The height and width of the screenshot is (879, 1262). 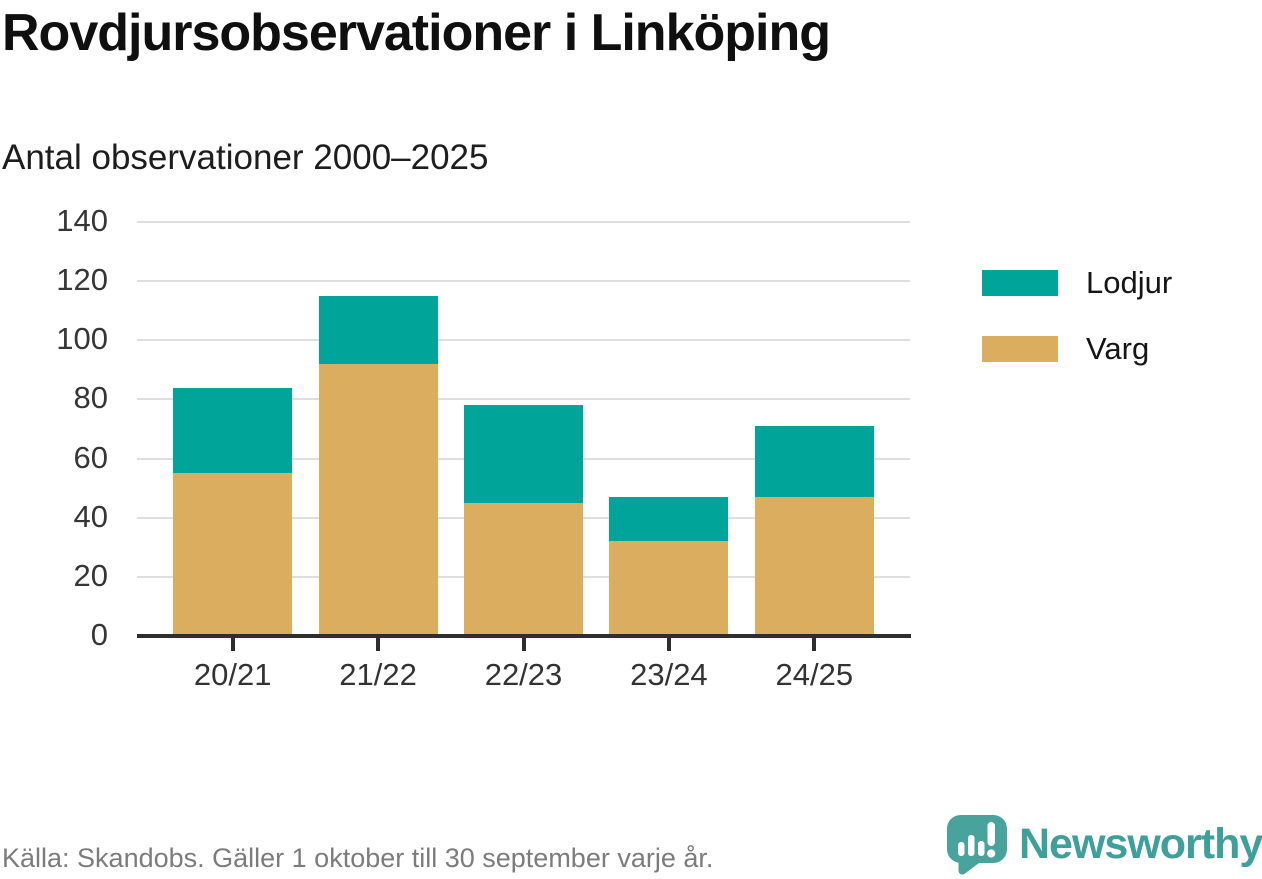 What do you see at coordinates (245, 157) in the screenshot?
I see `chart-subtitle: Antal observationer 2000–2025` at bounding box center [245, 157].